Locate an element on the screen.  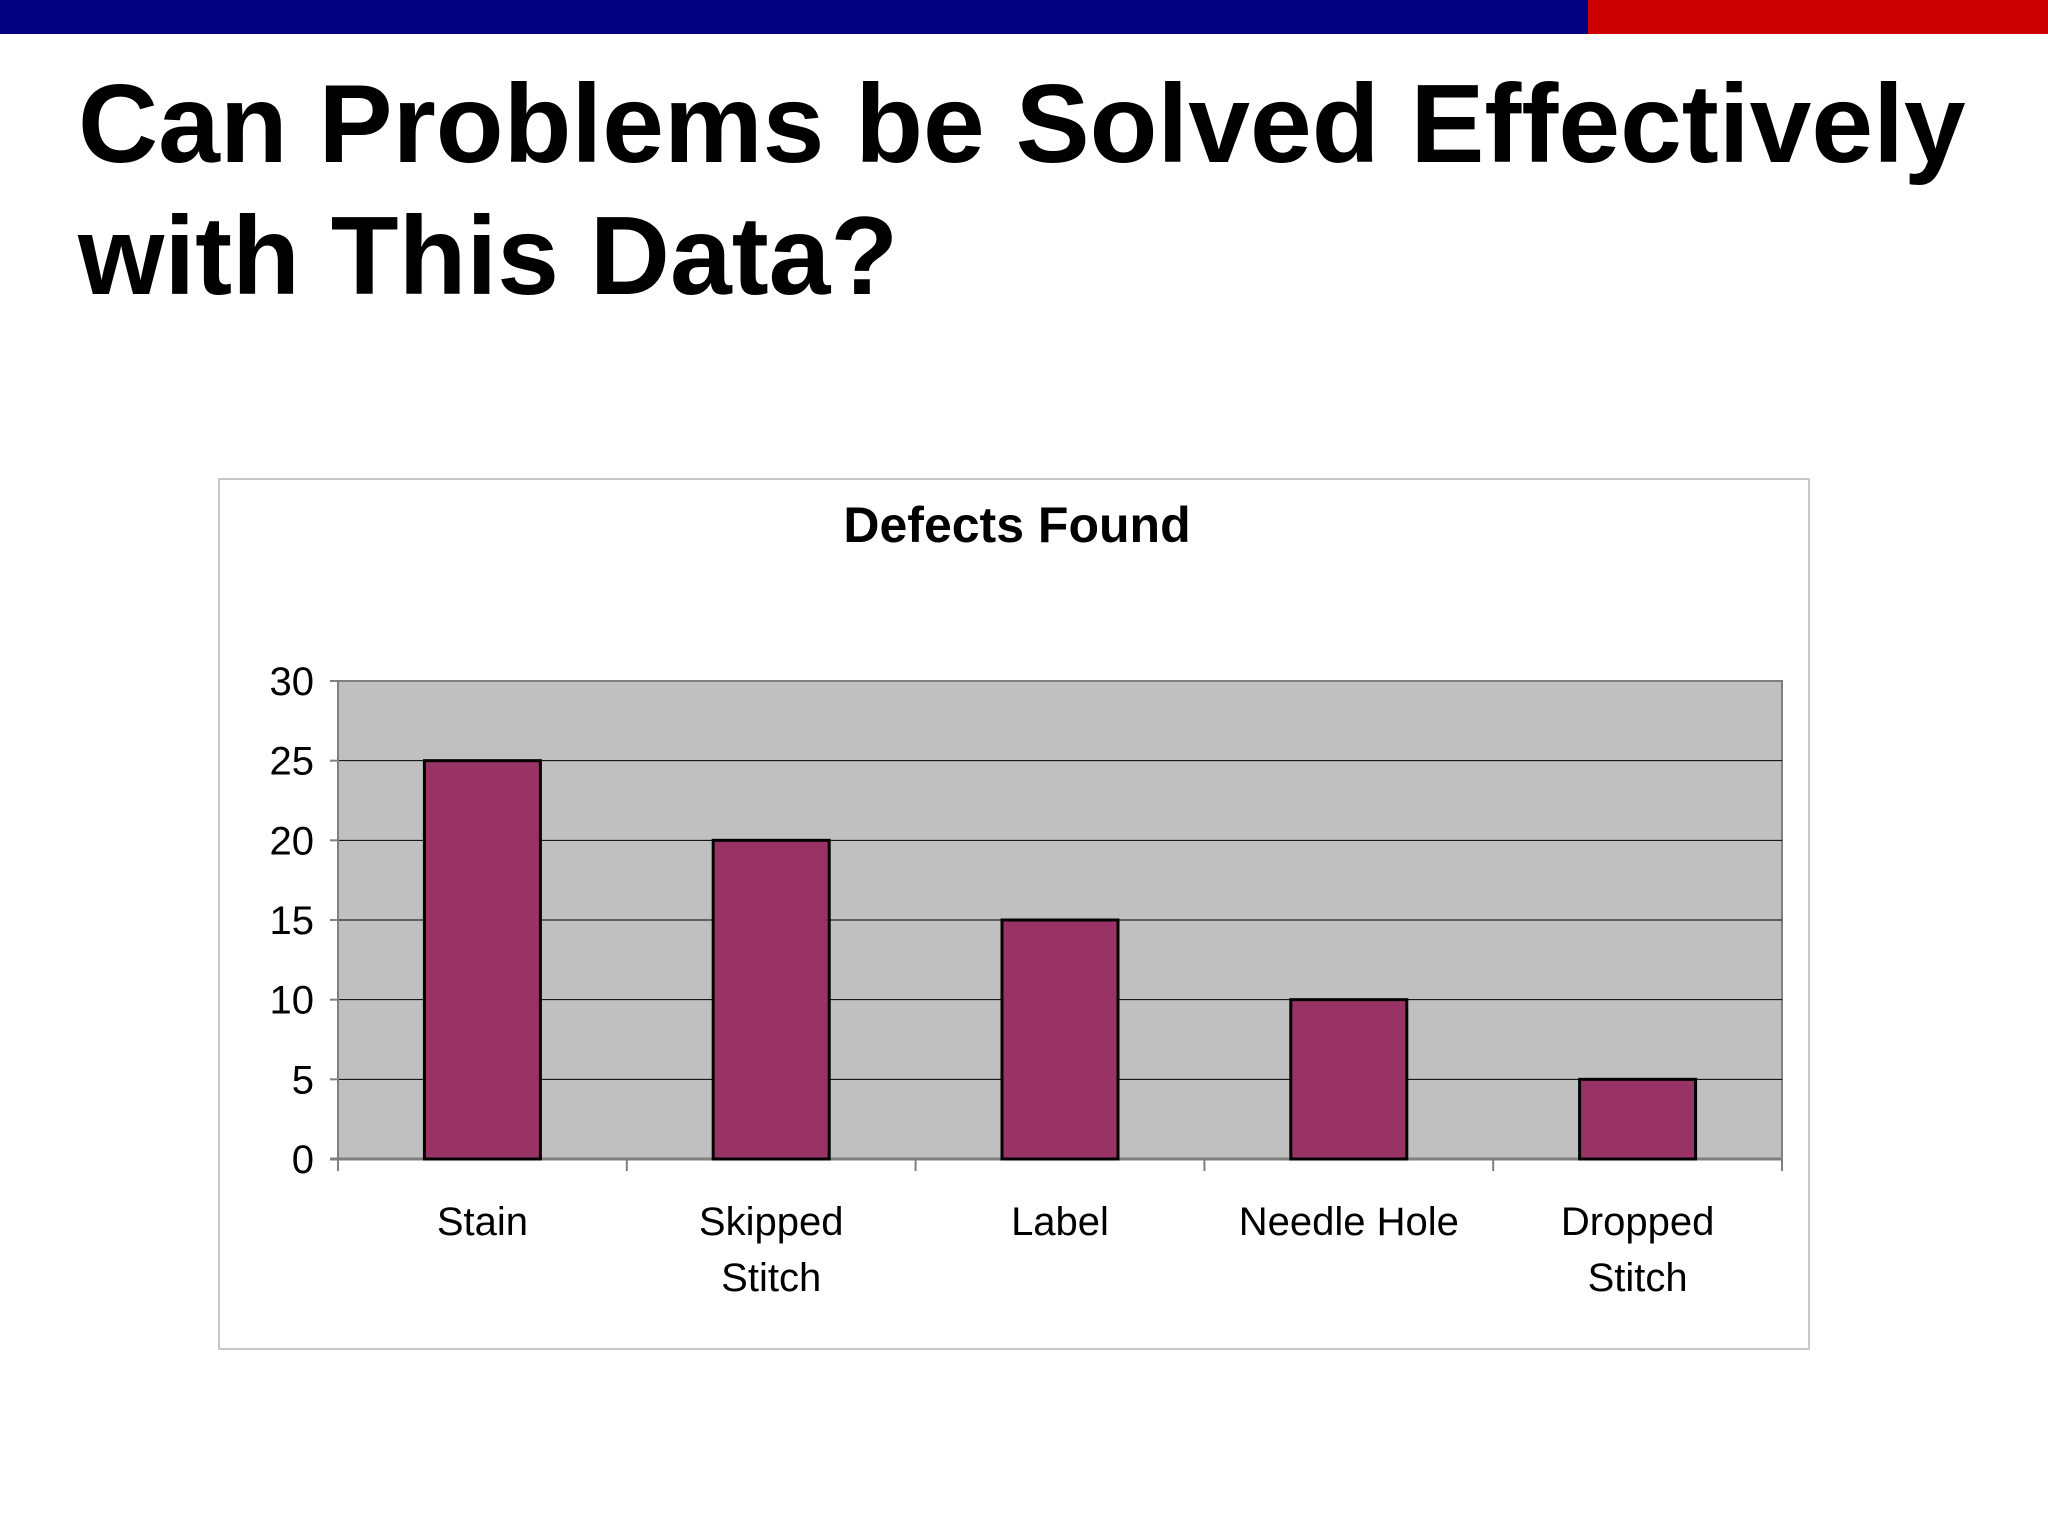
slide-title-line-2: with This Data? is located at coordinates (488, 256).